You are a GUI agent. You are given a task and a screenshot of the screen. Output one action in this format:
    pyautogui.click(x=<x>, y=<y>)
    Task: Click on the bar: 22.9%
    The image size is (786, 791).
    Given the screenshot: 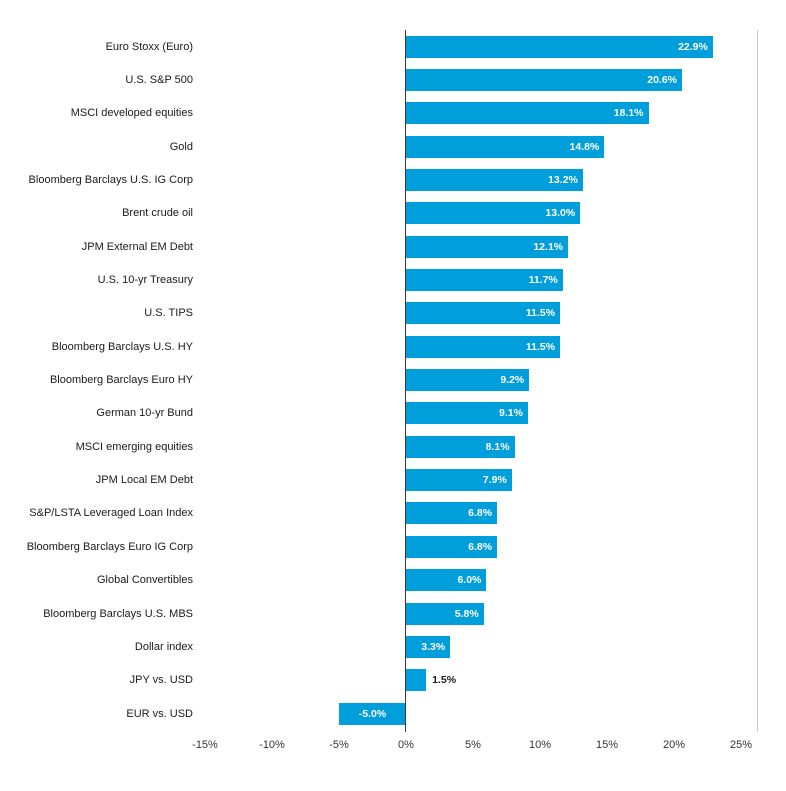 What is the action you would take?
    pyautogui.click(x=559, y=46)
    